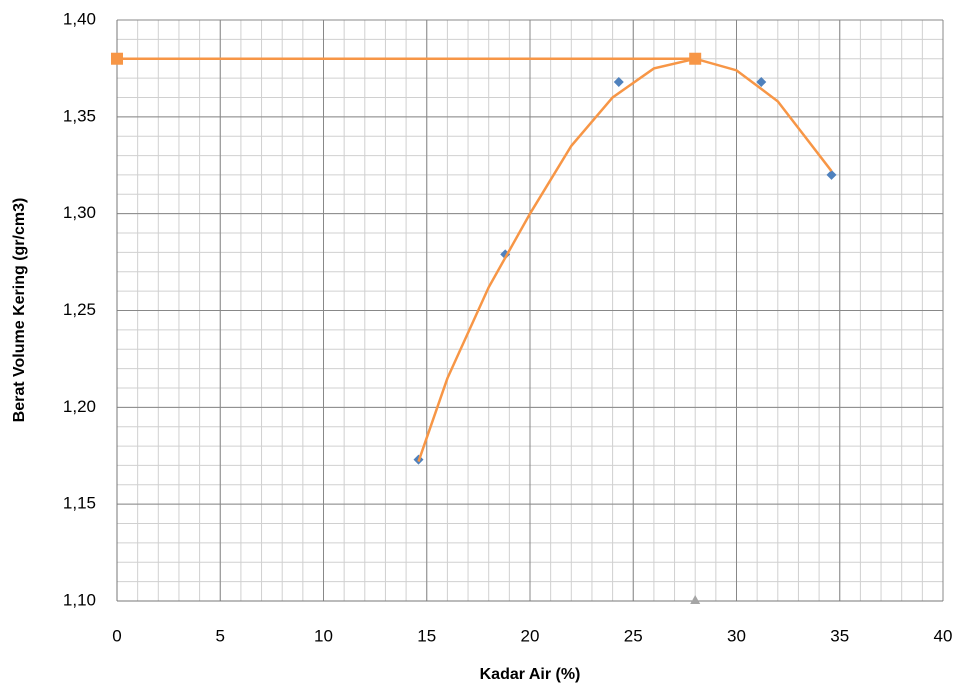 The image size is (964, 695). What do you see at coordinates (736, 635) in the screenshot?
I see `x-tick-label: 30` at bounding box center [736, 635].